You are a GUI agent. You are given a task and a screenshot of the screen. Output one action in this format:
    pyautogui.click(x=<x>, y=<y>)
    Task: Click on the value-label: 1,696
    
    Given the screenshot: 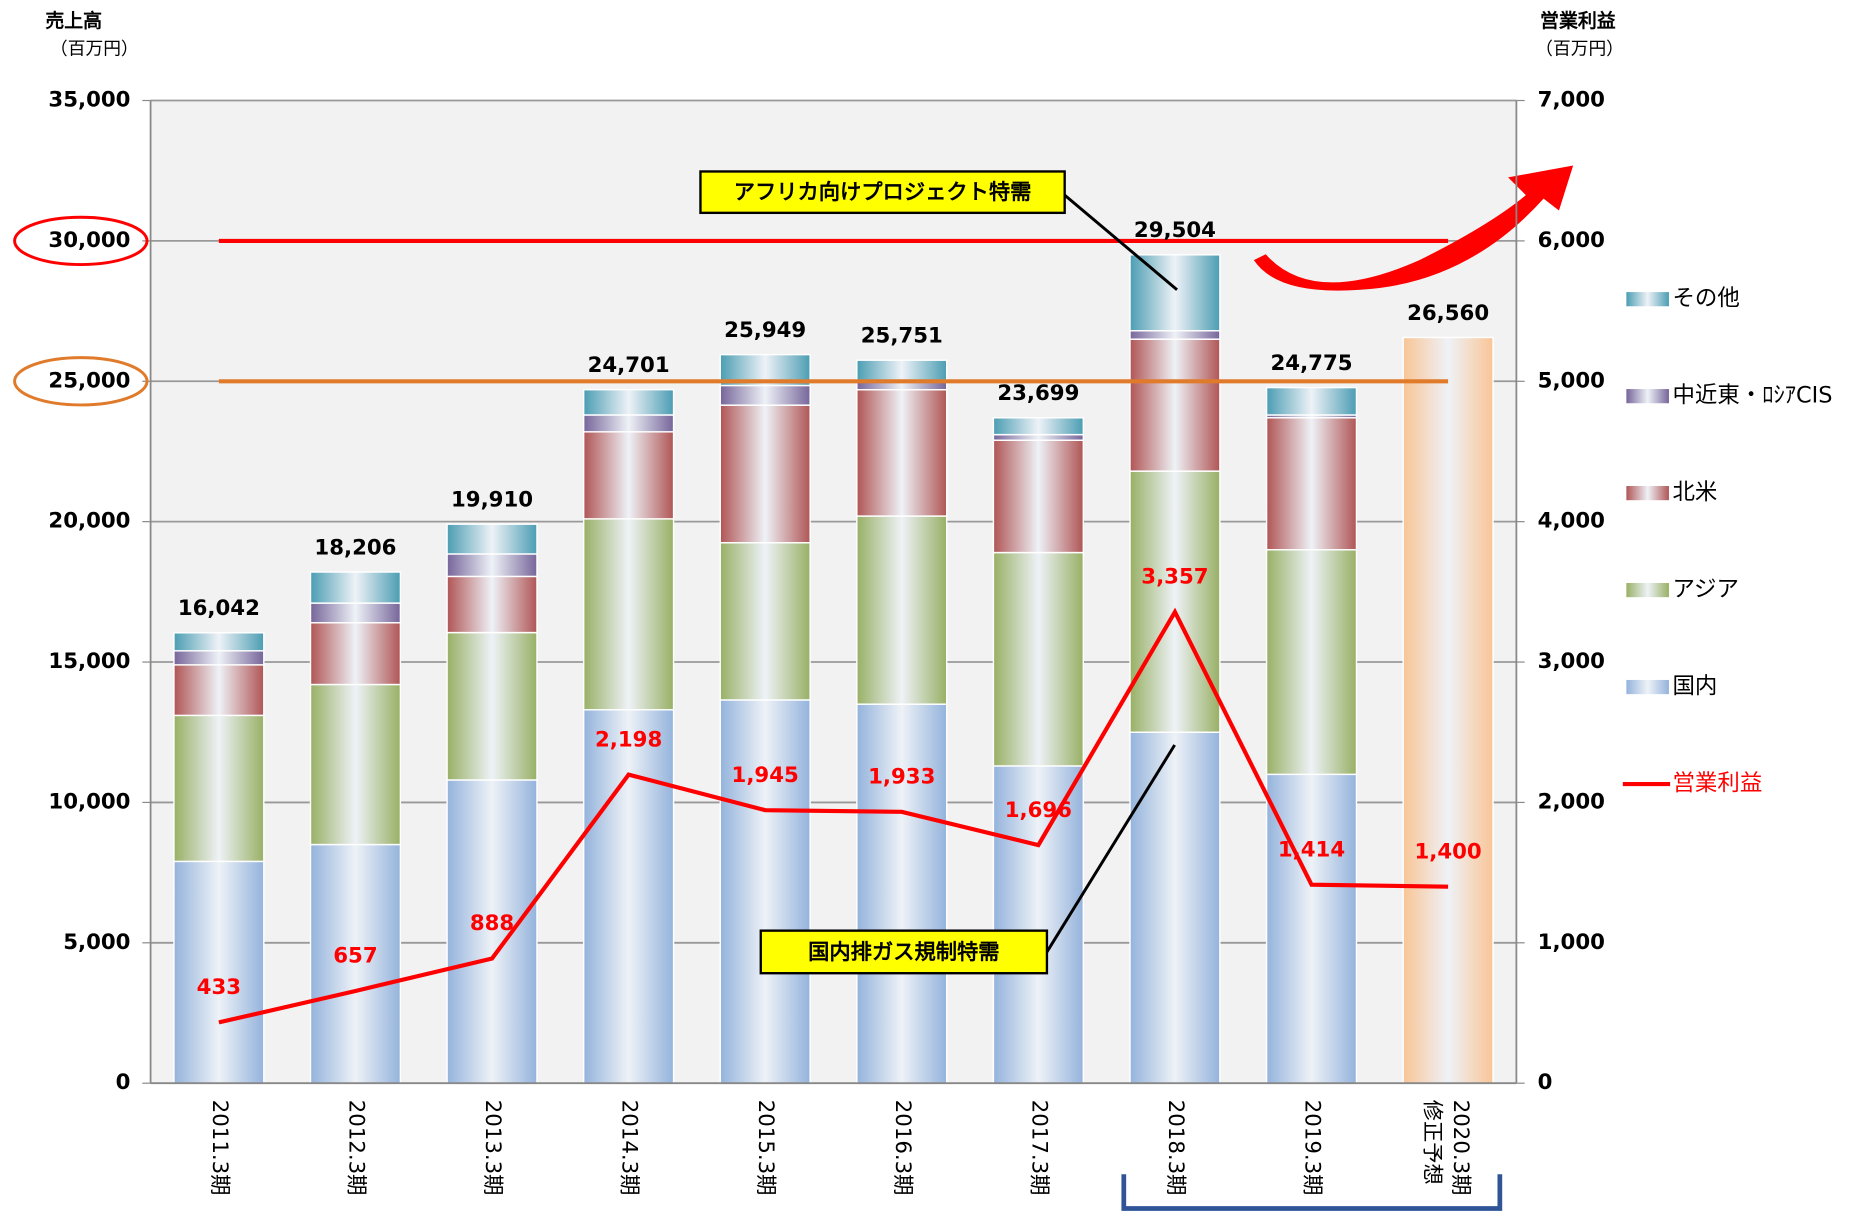 What is the action you would take?
    pyautogui.click(x=1038, y=810)
    